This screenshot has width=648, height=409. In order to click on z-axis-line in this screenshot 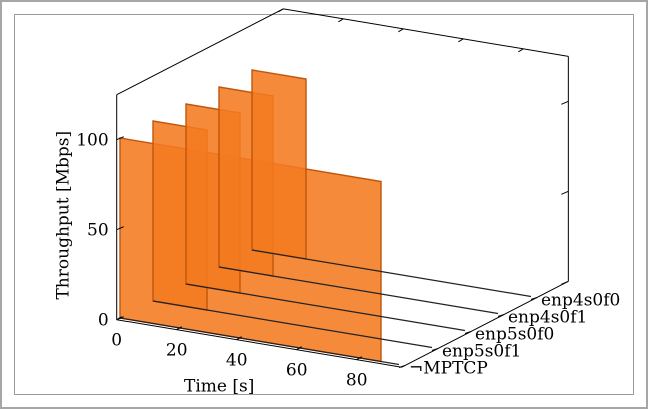, I will do `click(485, 324)`.